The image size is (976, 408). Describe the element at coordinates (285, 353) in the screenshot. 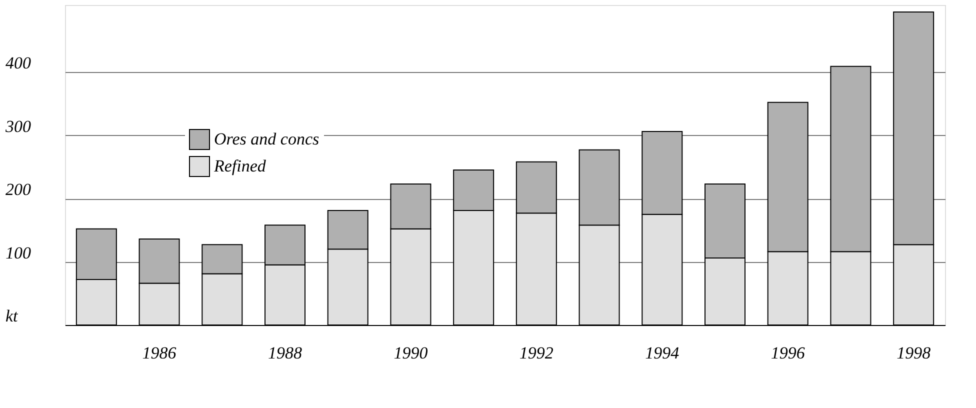

I see `x-tick-label: 1988` at that location.